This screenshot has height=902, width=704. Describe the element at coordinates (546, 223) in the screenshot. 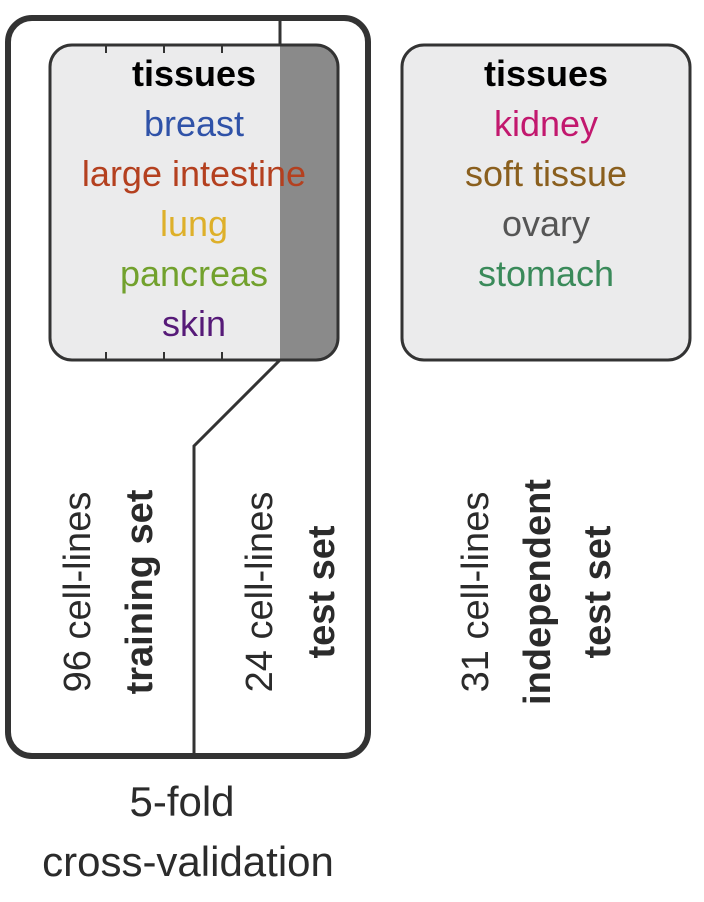

I see `tissue-label-ovary: ovary` at that location.